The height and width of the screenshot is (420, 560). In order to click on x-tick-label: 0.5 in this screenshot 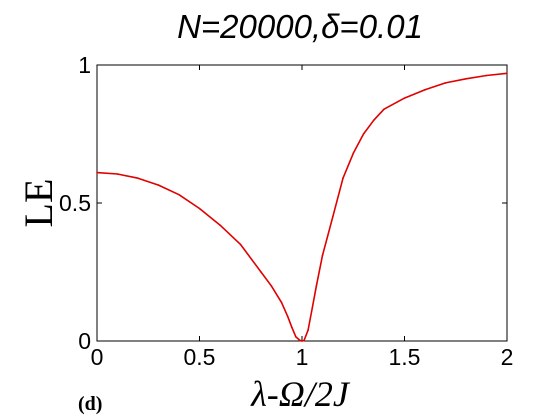, I will do `click(200, 357)`.